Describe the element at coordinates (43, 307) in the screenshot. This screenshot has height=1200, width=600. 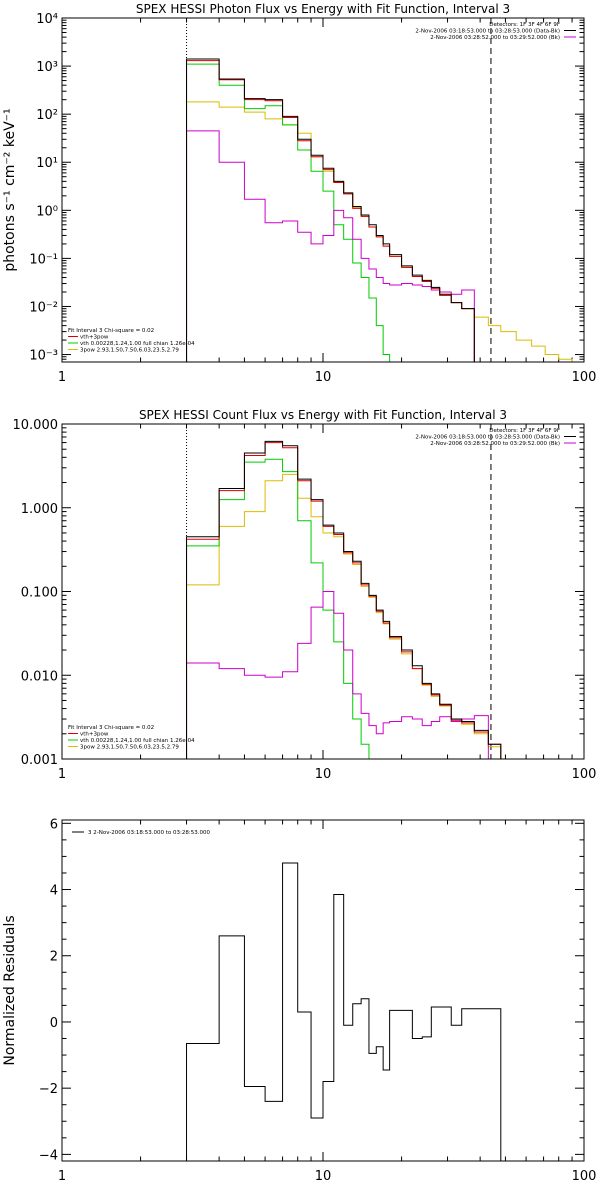
I see `y-tick-label: 10⁻²` at that location.